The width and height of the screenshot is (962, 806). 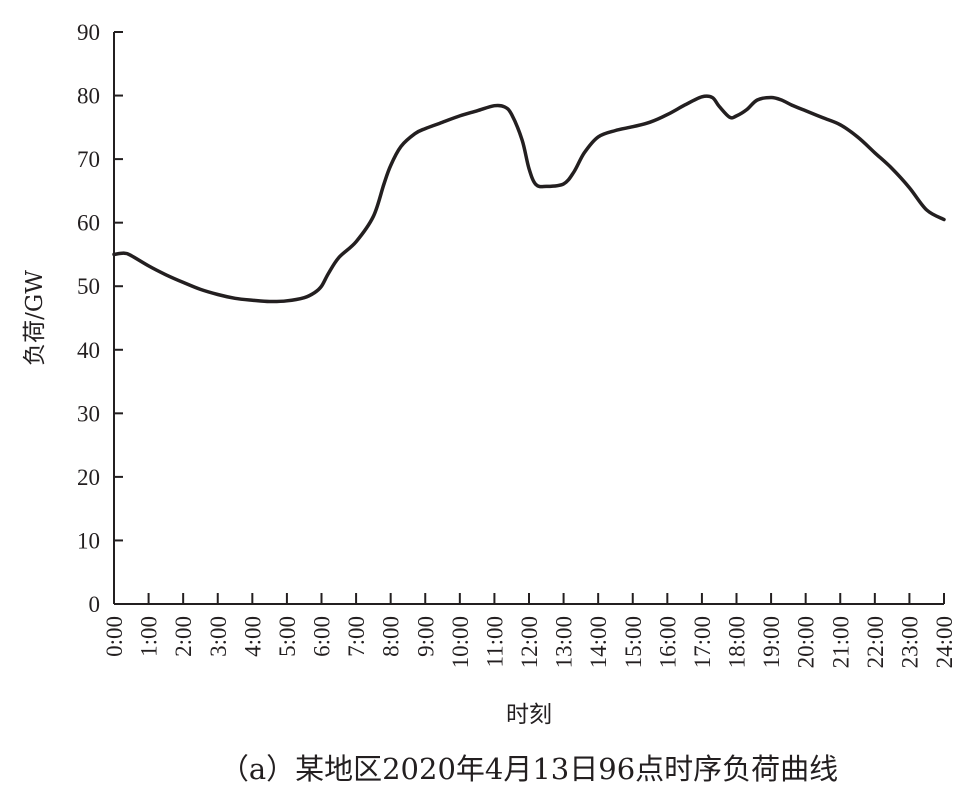 I want to click on y-tick-label: 70, so click(x=88, y=159).